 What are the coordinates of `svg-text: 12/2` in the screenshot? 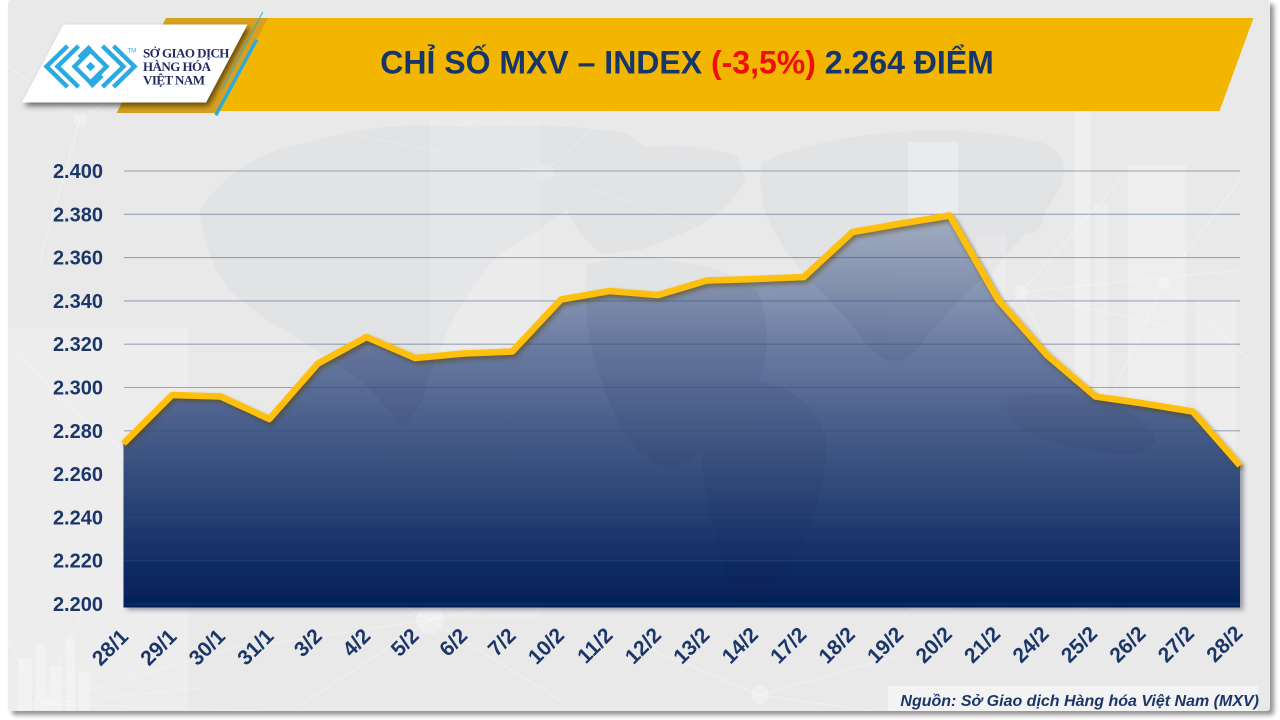 It's located at (643, 646).